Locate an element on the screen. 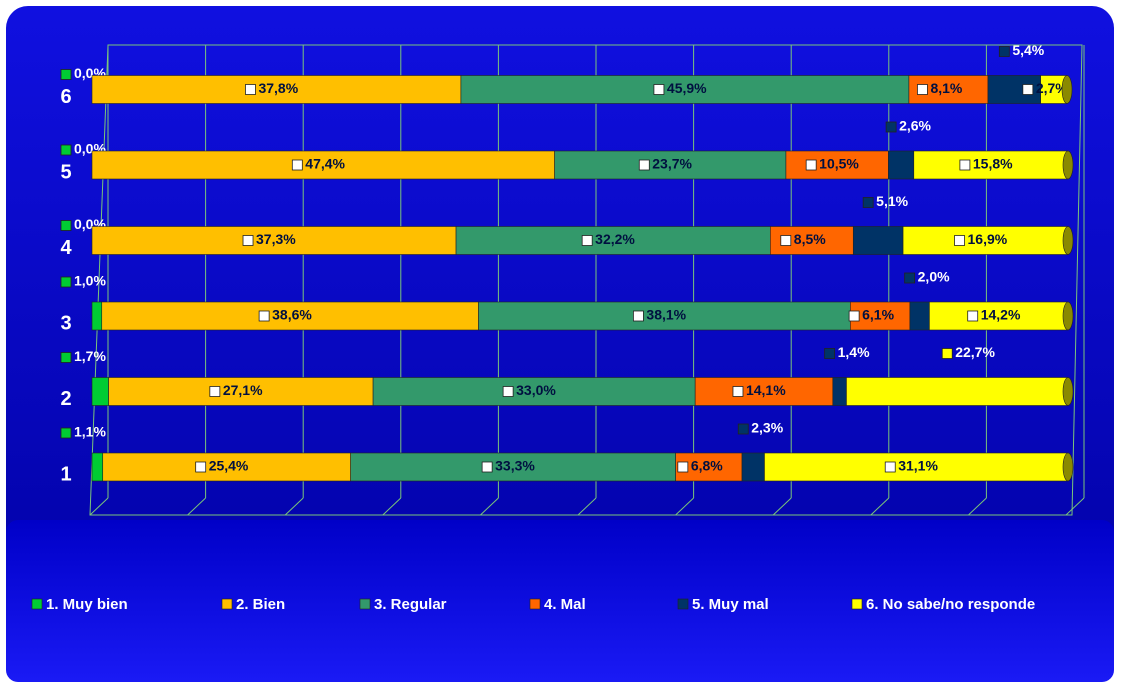 This screenshot has width=1121, height=693. value-label: 47,4% is located at coordinates (325, 164).